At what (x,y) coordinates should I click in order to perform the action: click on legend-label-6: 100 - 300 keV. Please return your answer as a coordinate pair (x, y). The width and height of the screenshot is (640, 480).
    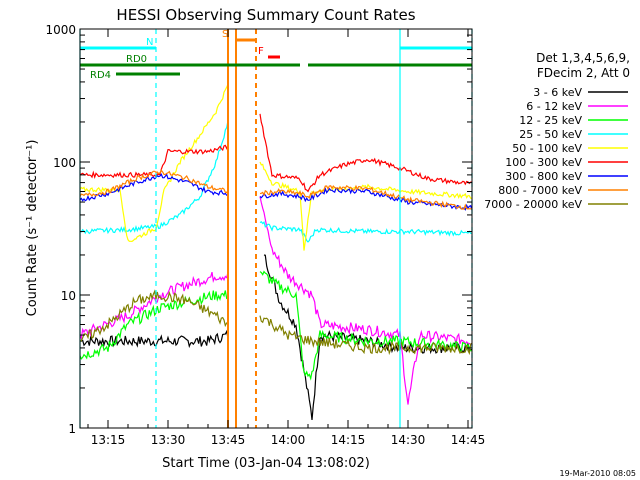
    Looking at the image, I should click on (543, 162).